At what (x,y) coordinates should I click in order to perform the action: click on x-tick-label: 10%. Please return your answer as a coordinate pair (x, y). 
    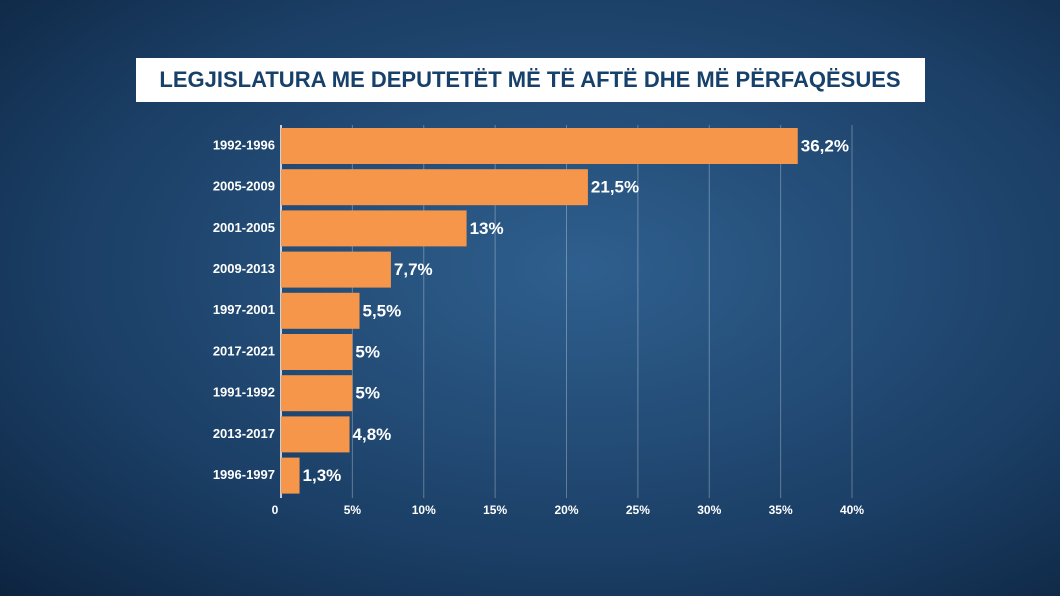
    Looking at the image, I should click on (424, 510).